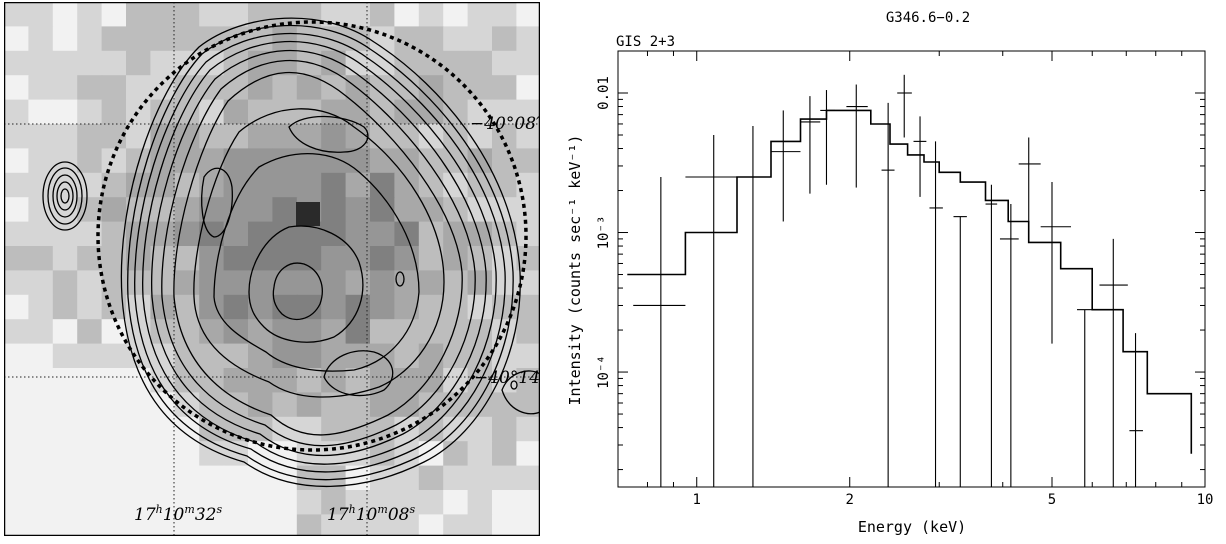  What do you see at coordinates (505, 124) in the screenshot?
I see `dec-label-0808: −40°08′` at bounding box center [505, 124].